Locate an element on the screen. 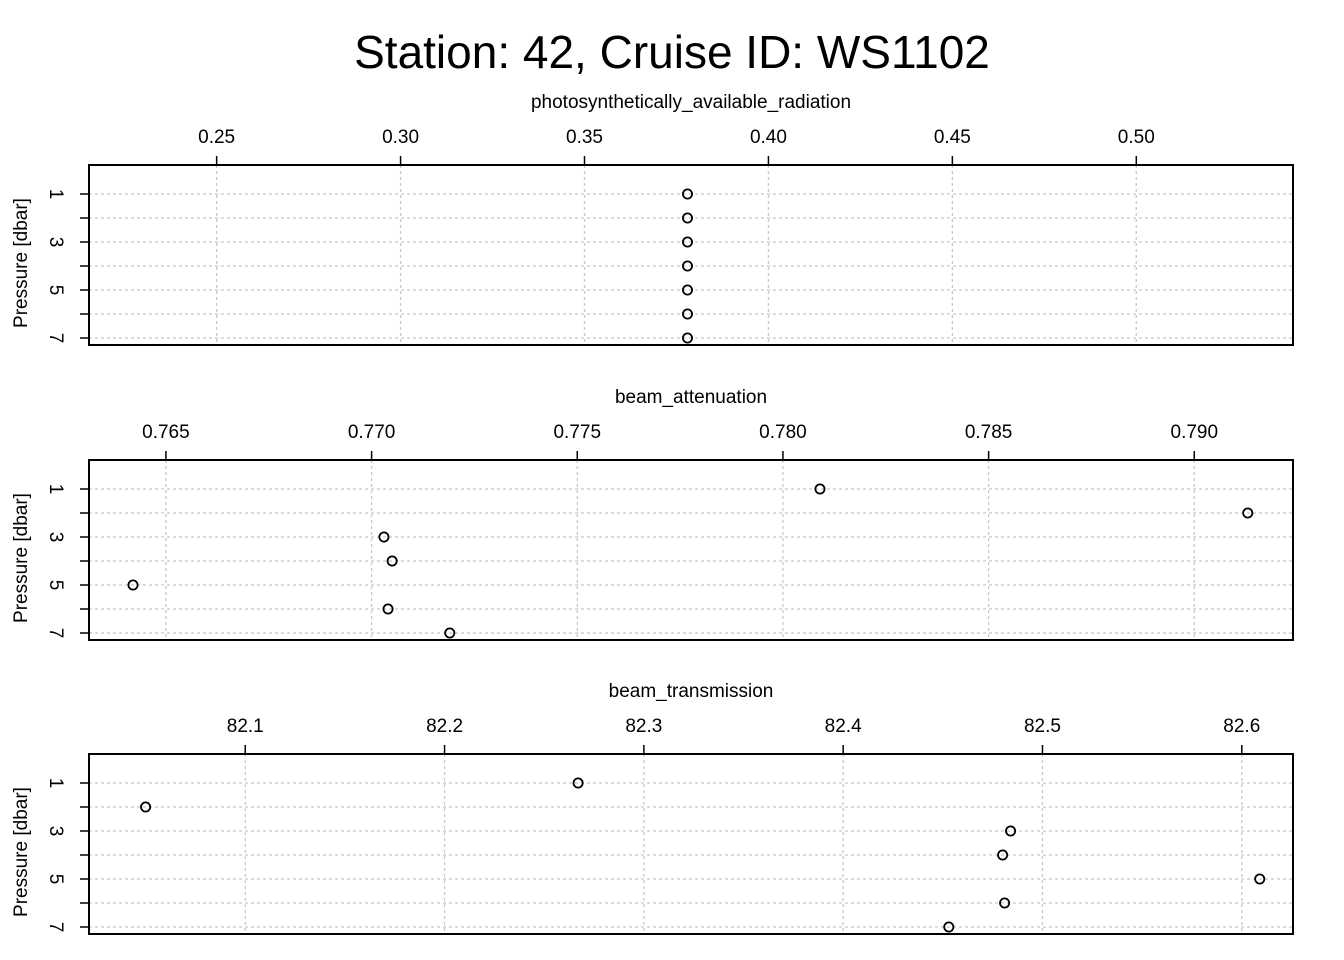 This screenshot has width=1344, height=960. x-tick-label: 0.35 is located at coordinates (584, 137).